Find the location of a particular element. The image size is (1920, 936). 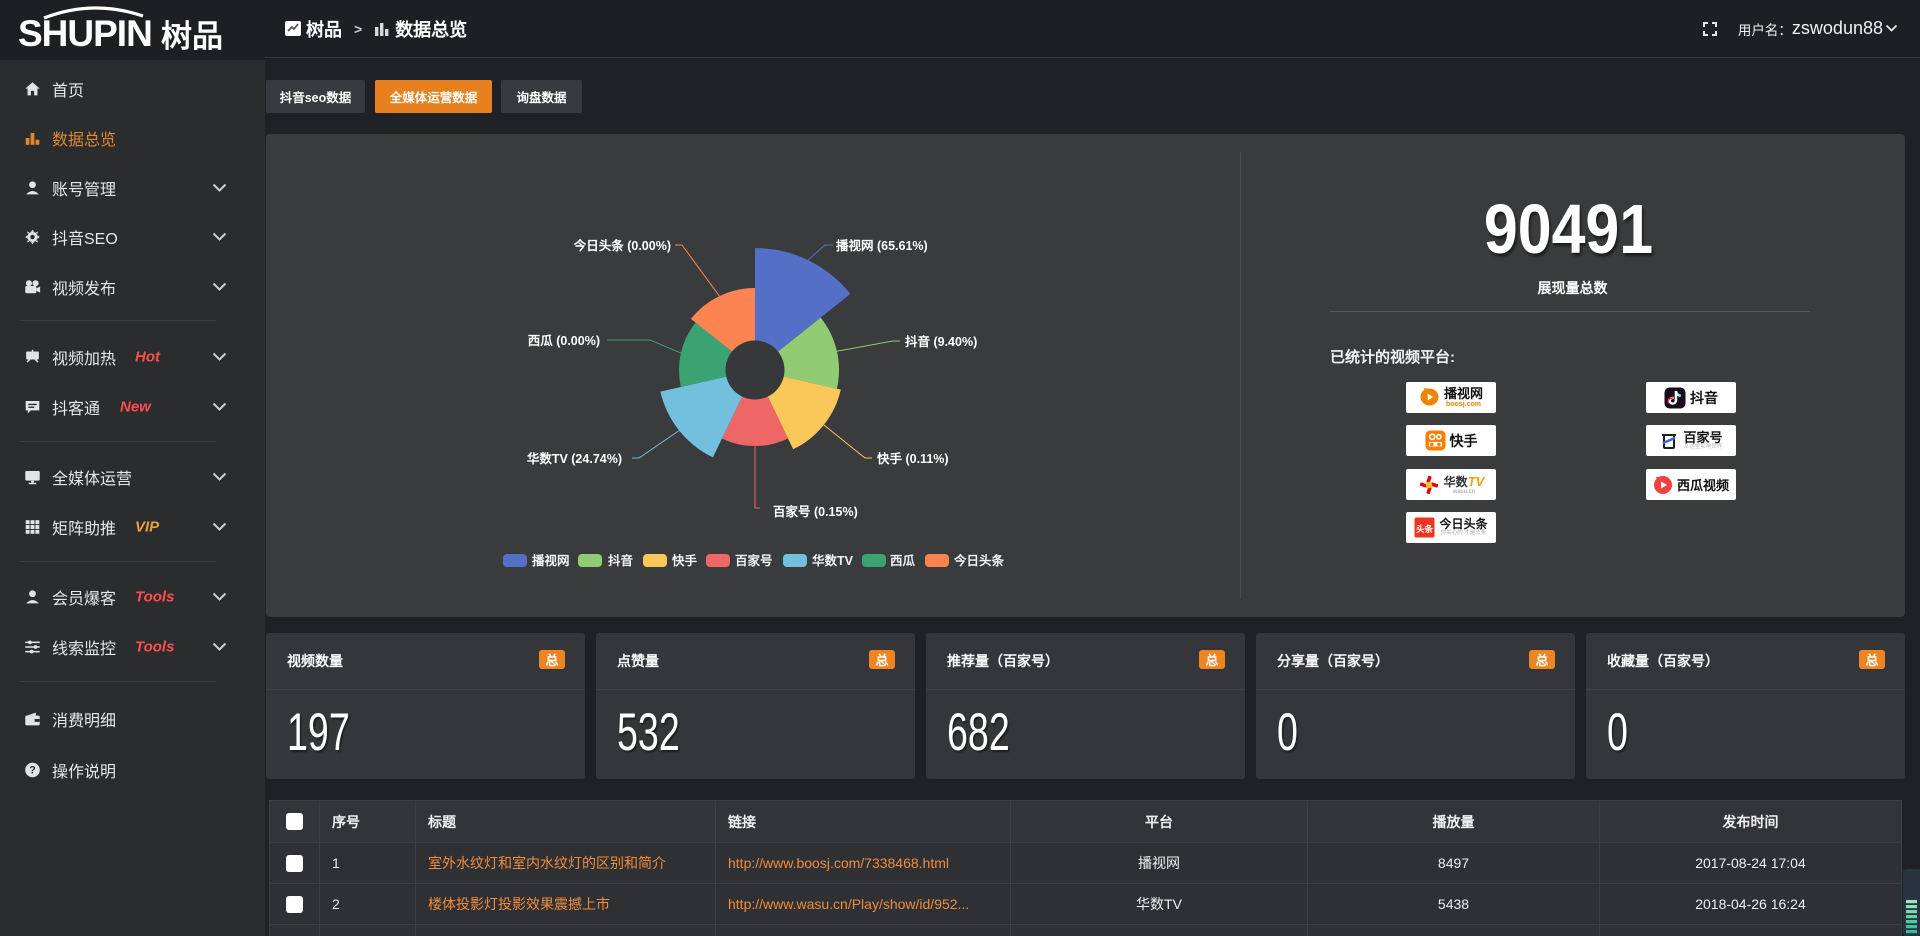

svg-text: 百家号 (0.15%) is located at coordinates (815, 511).